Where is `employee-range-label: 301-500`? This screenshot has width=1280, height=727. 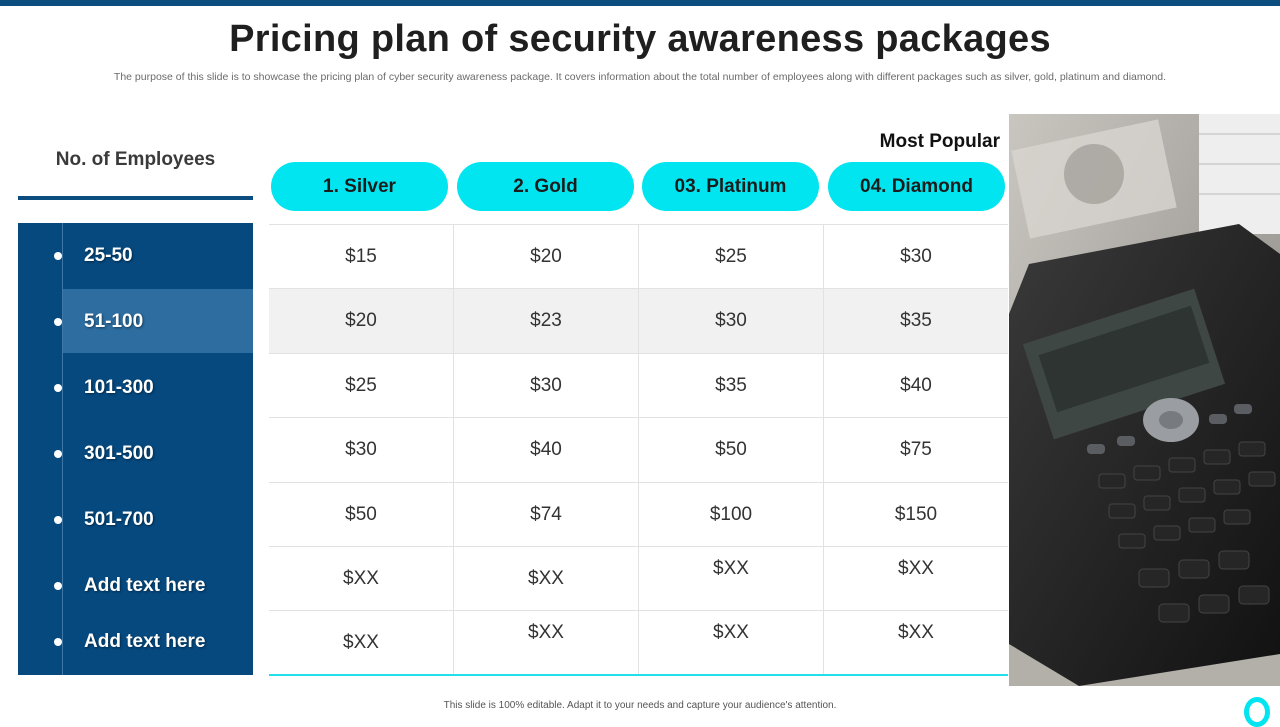 employee-range-label: 301-500 is located at coordinates (119, 453).